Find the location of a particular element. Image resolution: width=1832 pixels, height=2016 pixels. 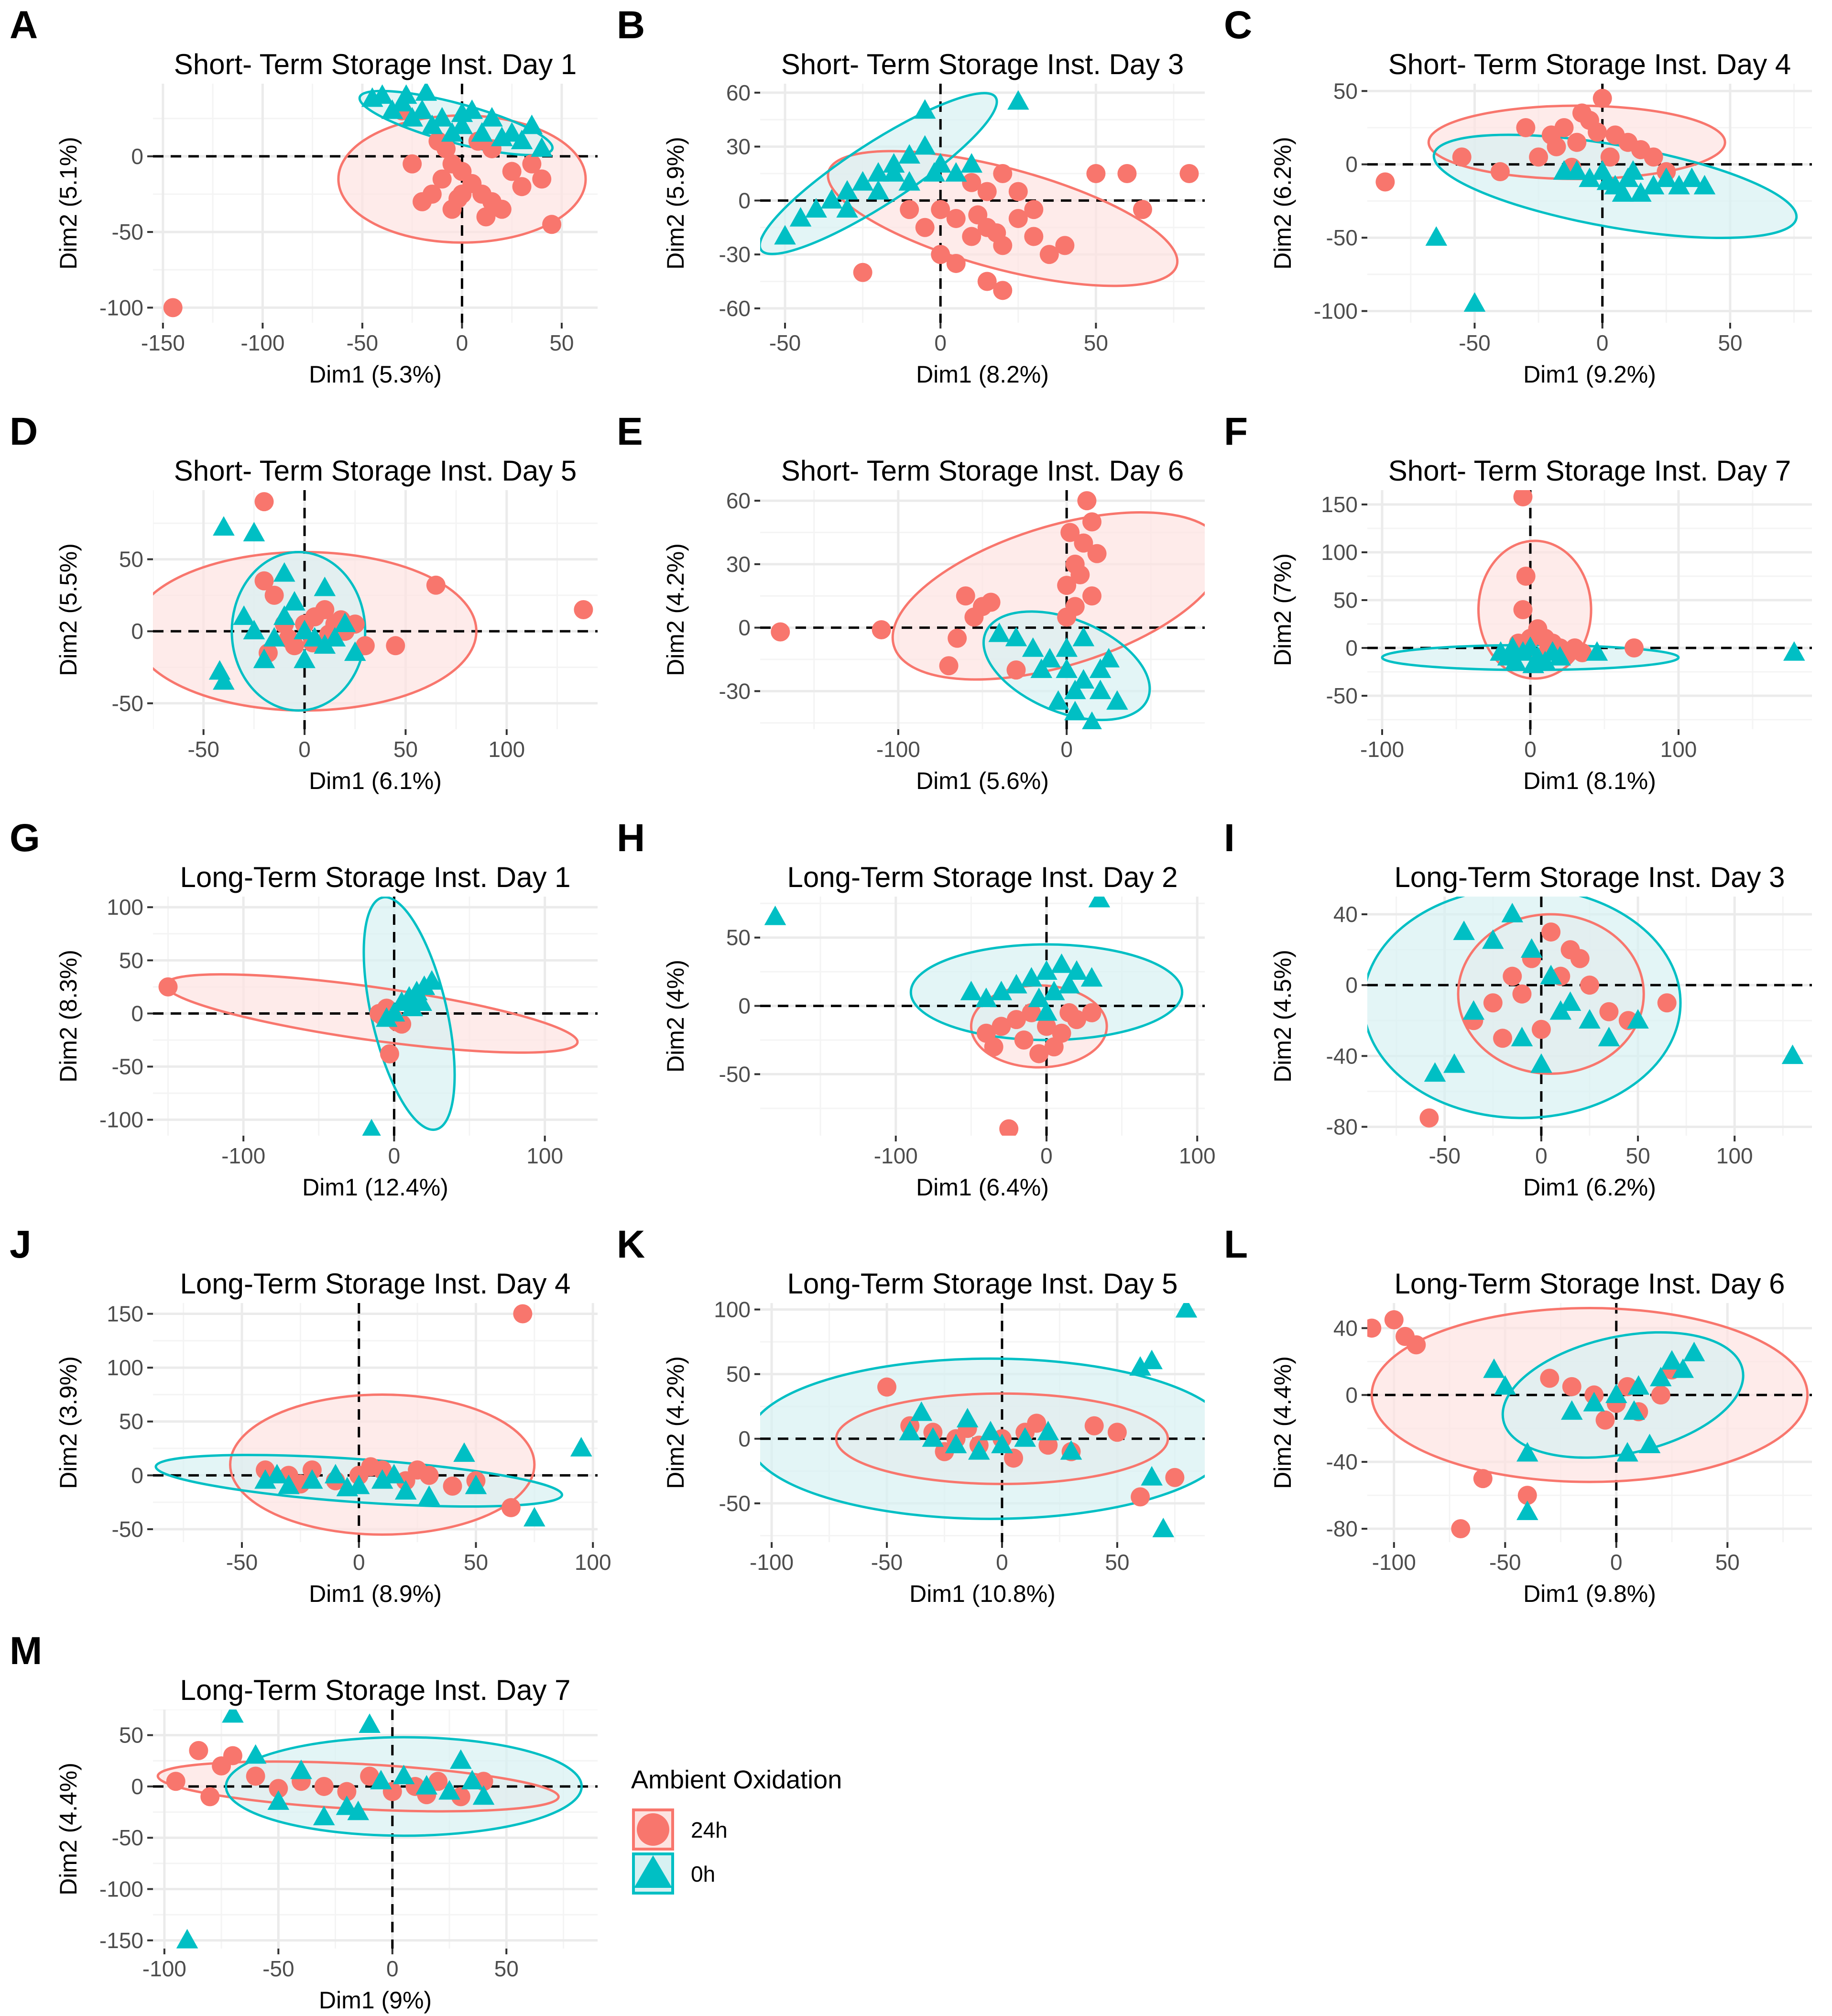

panel-j-ytick-label: 100 is located at coordinates (125, 1367).